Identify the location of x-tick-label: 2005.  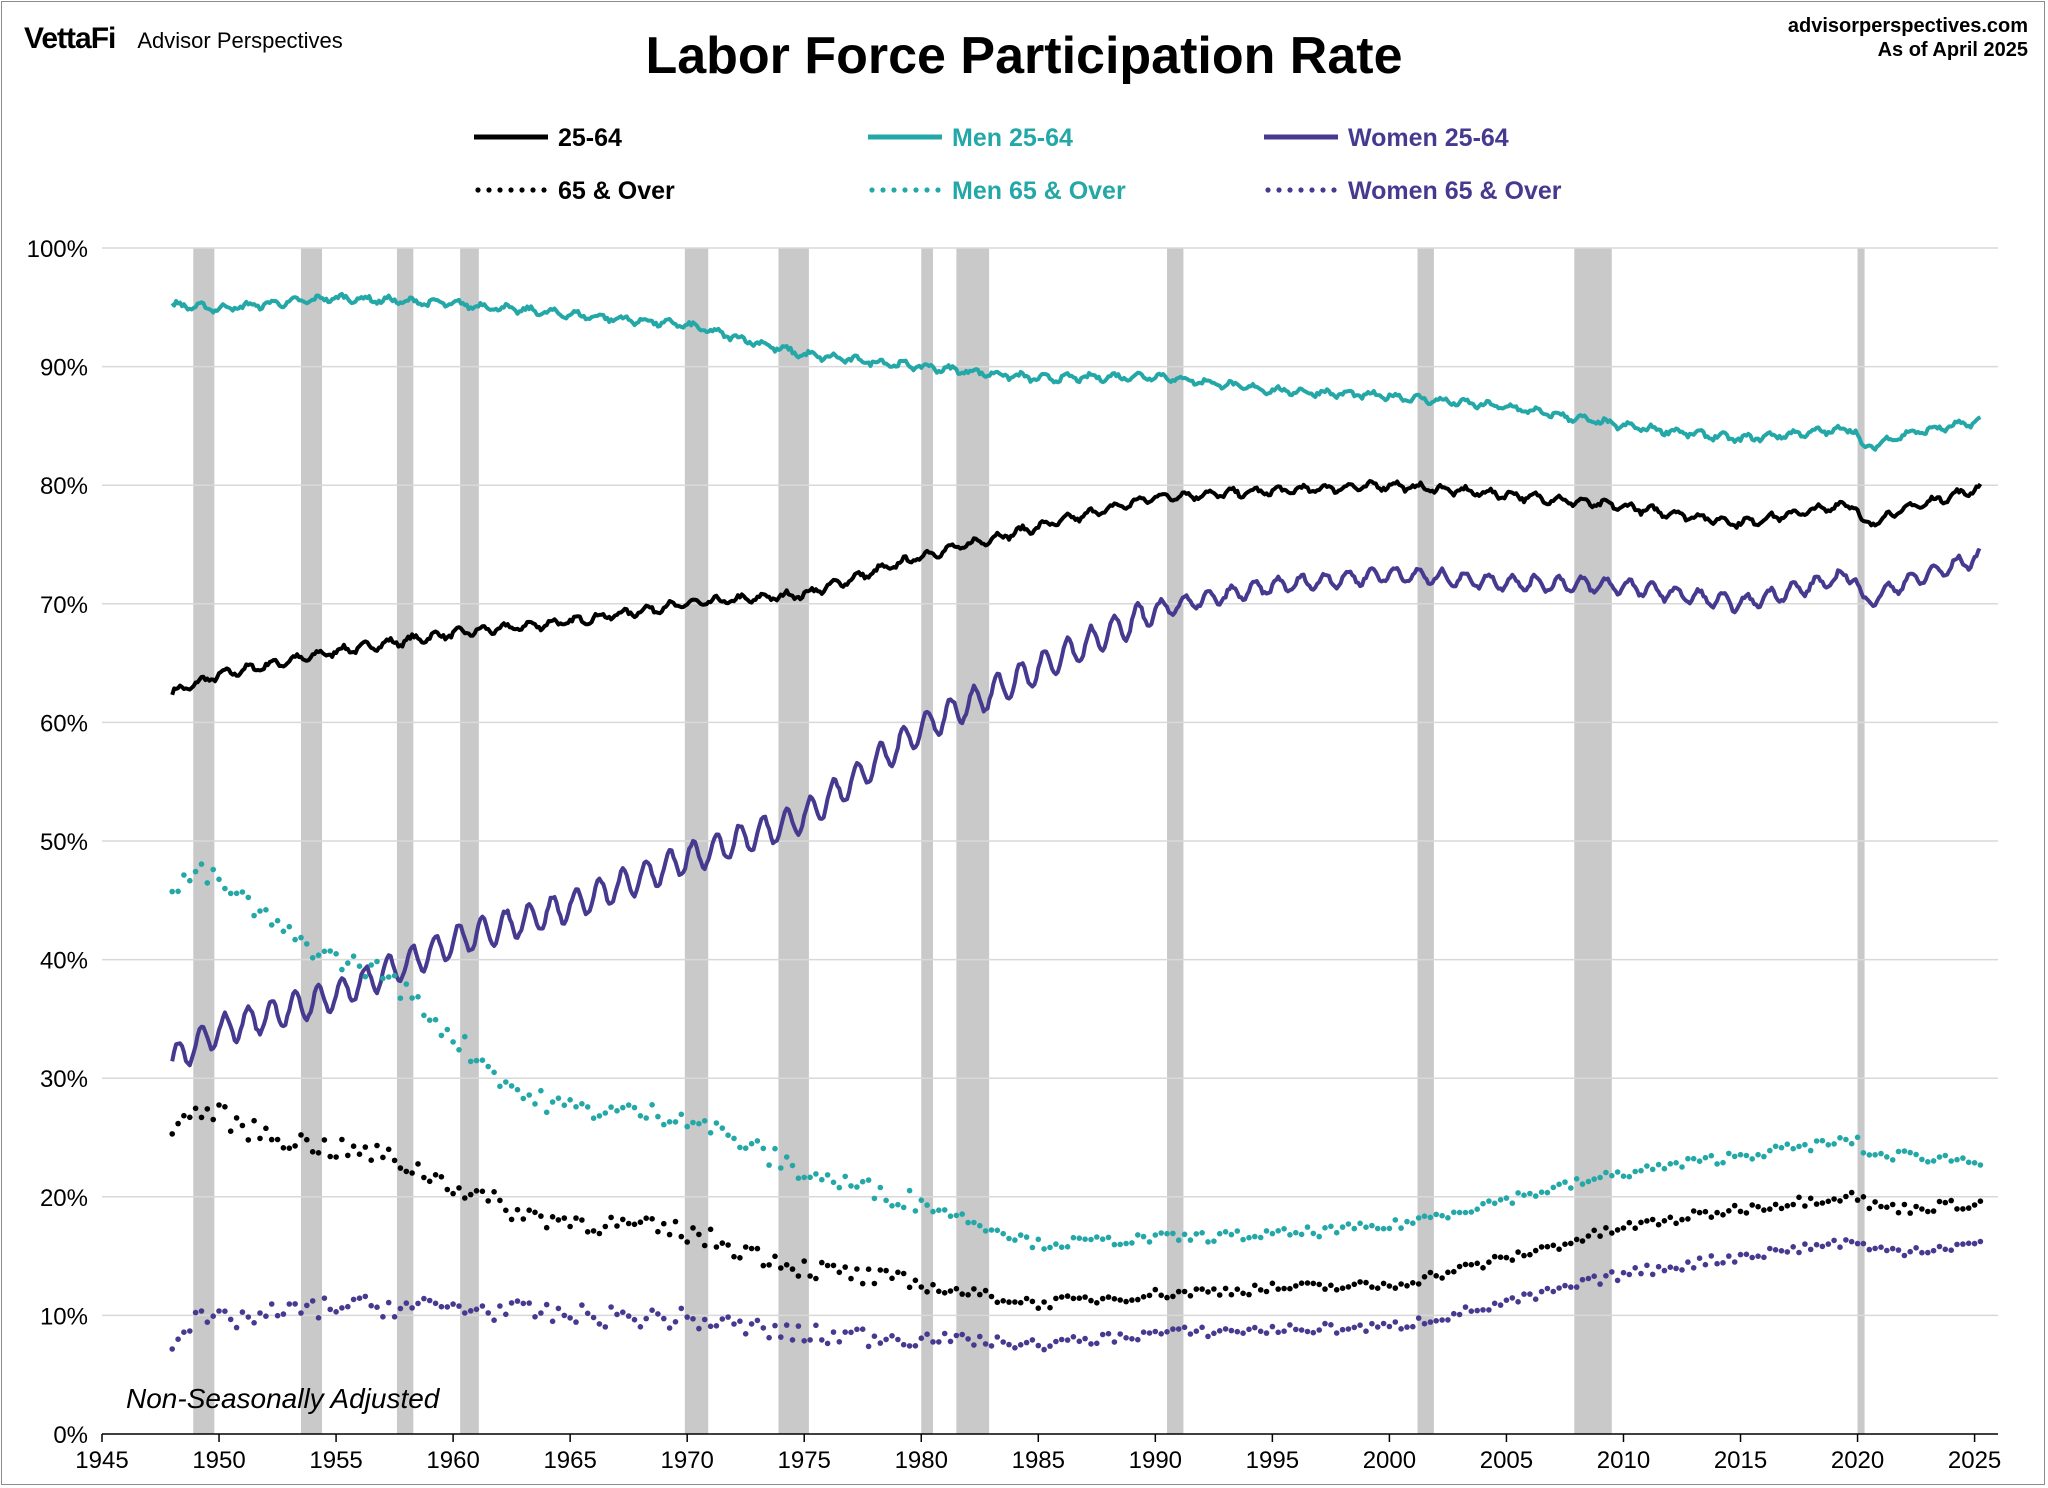
(1506, 1460).